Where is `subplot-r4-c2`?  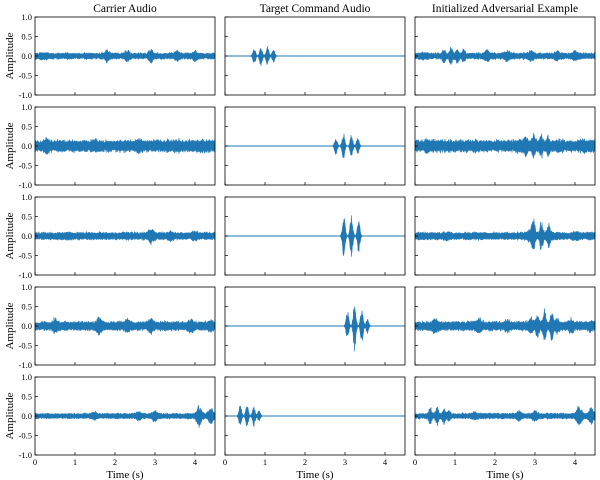
subplot-r4-c2 is located at coordinates (315, 326).